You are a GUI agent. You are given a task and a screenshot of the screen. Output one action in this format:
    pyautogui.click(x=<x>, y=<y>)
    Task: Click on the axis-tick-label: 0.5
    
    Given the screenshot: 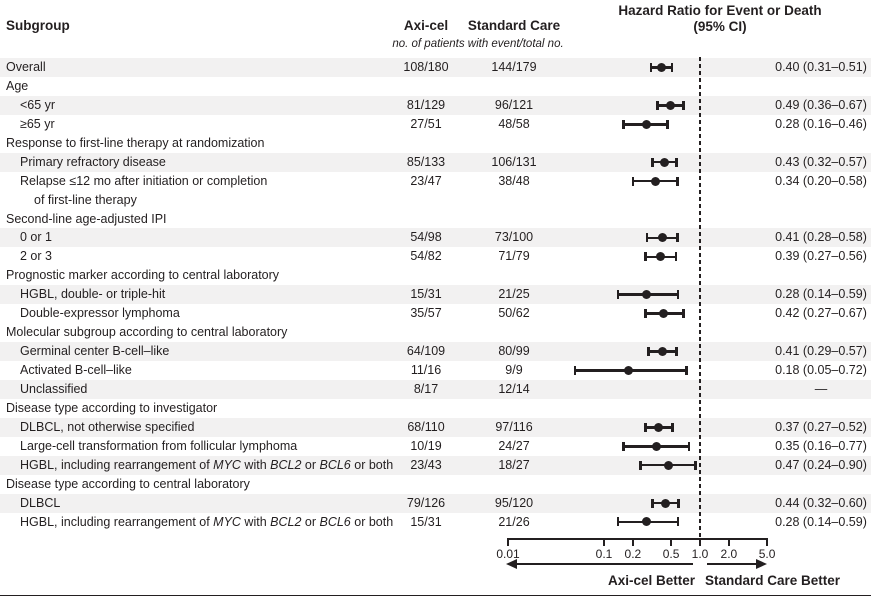 What is the action you would take?
    pyautogui.click(x=671, y=554)
    